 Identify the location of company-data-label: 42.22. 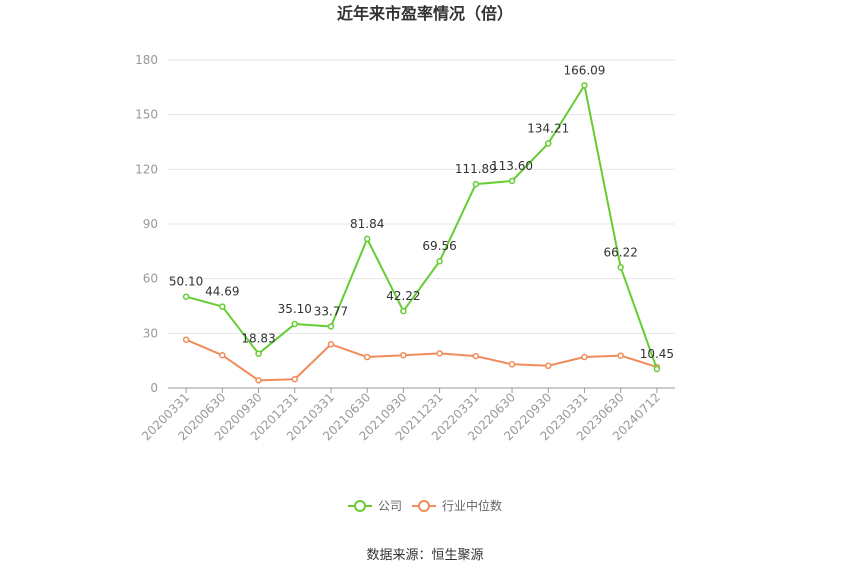
(403, 296).